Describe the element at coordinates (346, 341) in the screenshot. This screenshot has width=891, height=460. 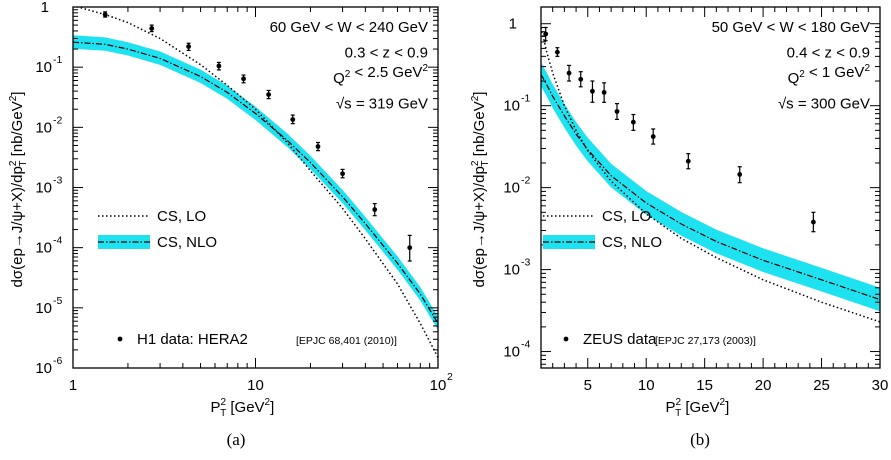
I see `data-reference: [EPJC 68,401 (2010)]` at that location.